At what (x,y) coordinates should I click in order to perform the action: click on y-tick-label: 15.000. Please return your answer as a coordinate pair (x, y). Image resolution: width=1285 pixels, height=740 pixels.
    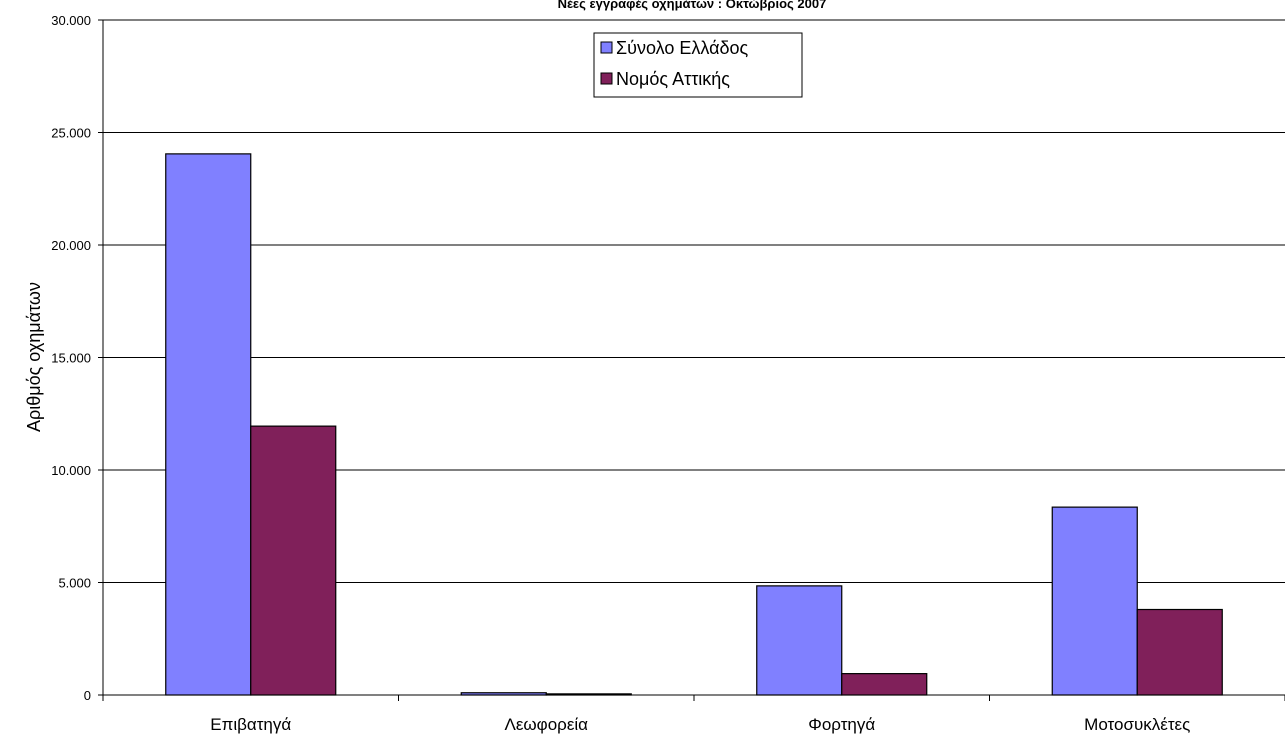
    Looking at the image, I should click on (71, 358).